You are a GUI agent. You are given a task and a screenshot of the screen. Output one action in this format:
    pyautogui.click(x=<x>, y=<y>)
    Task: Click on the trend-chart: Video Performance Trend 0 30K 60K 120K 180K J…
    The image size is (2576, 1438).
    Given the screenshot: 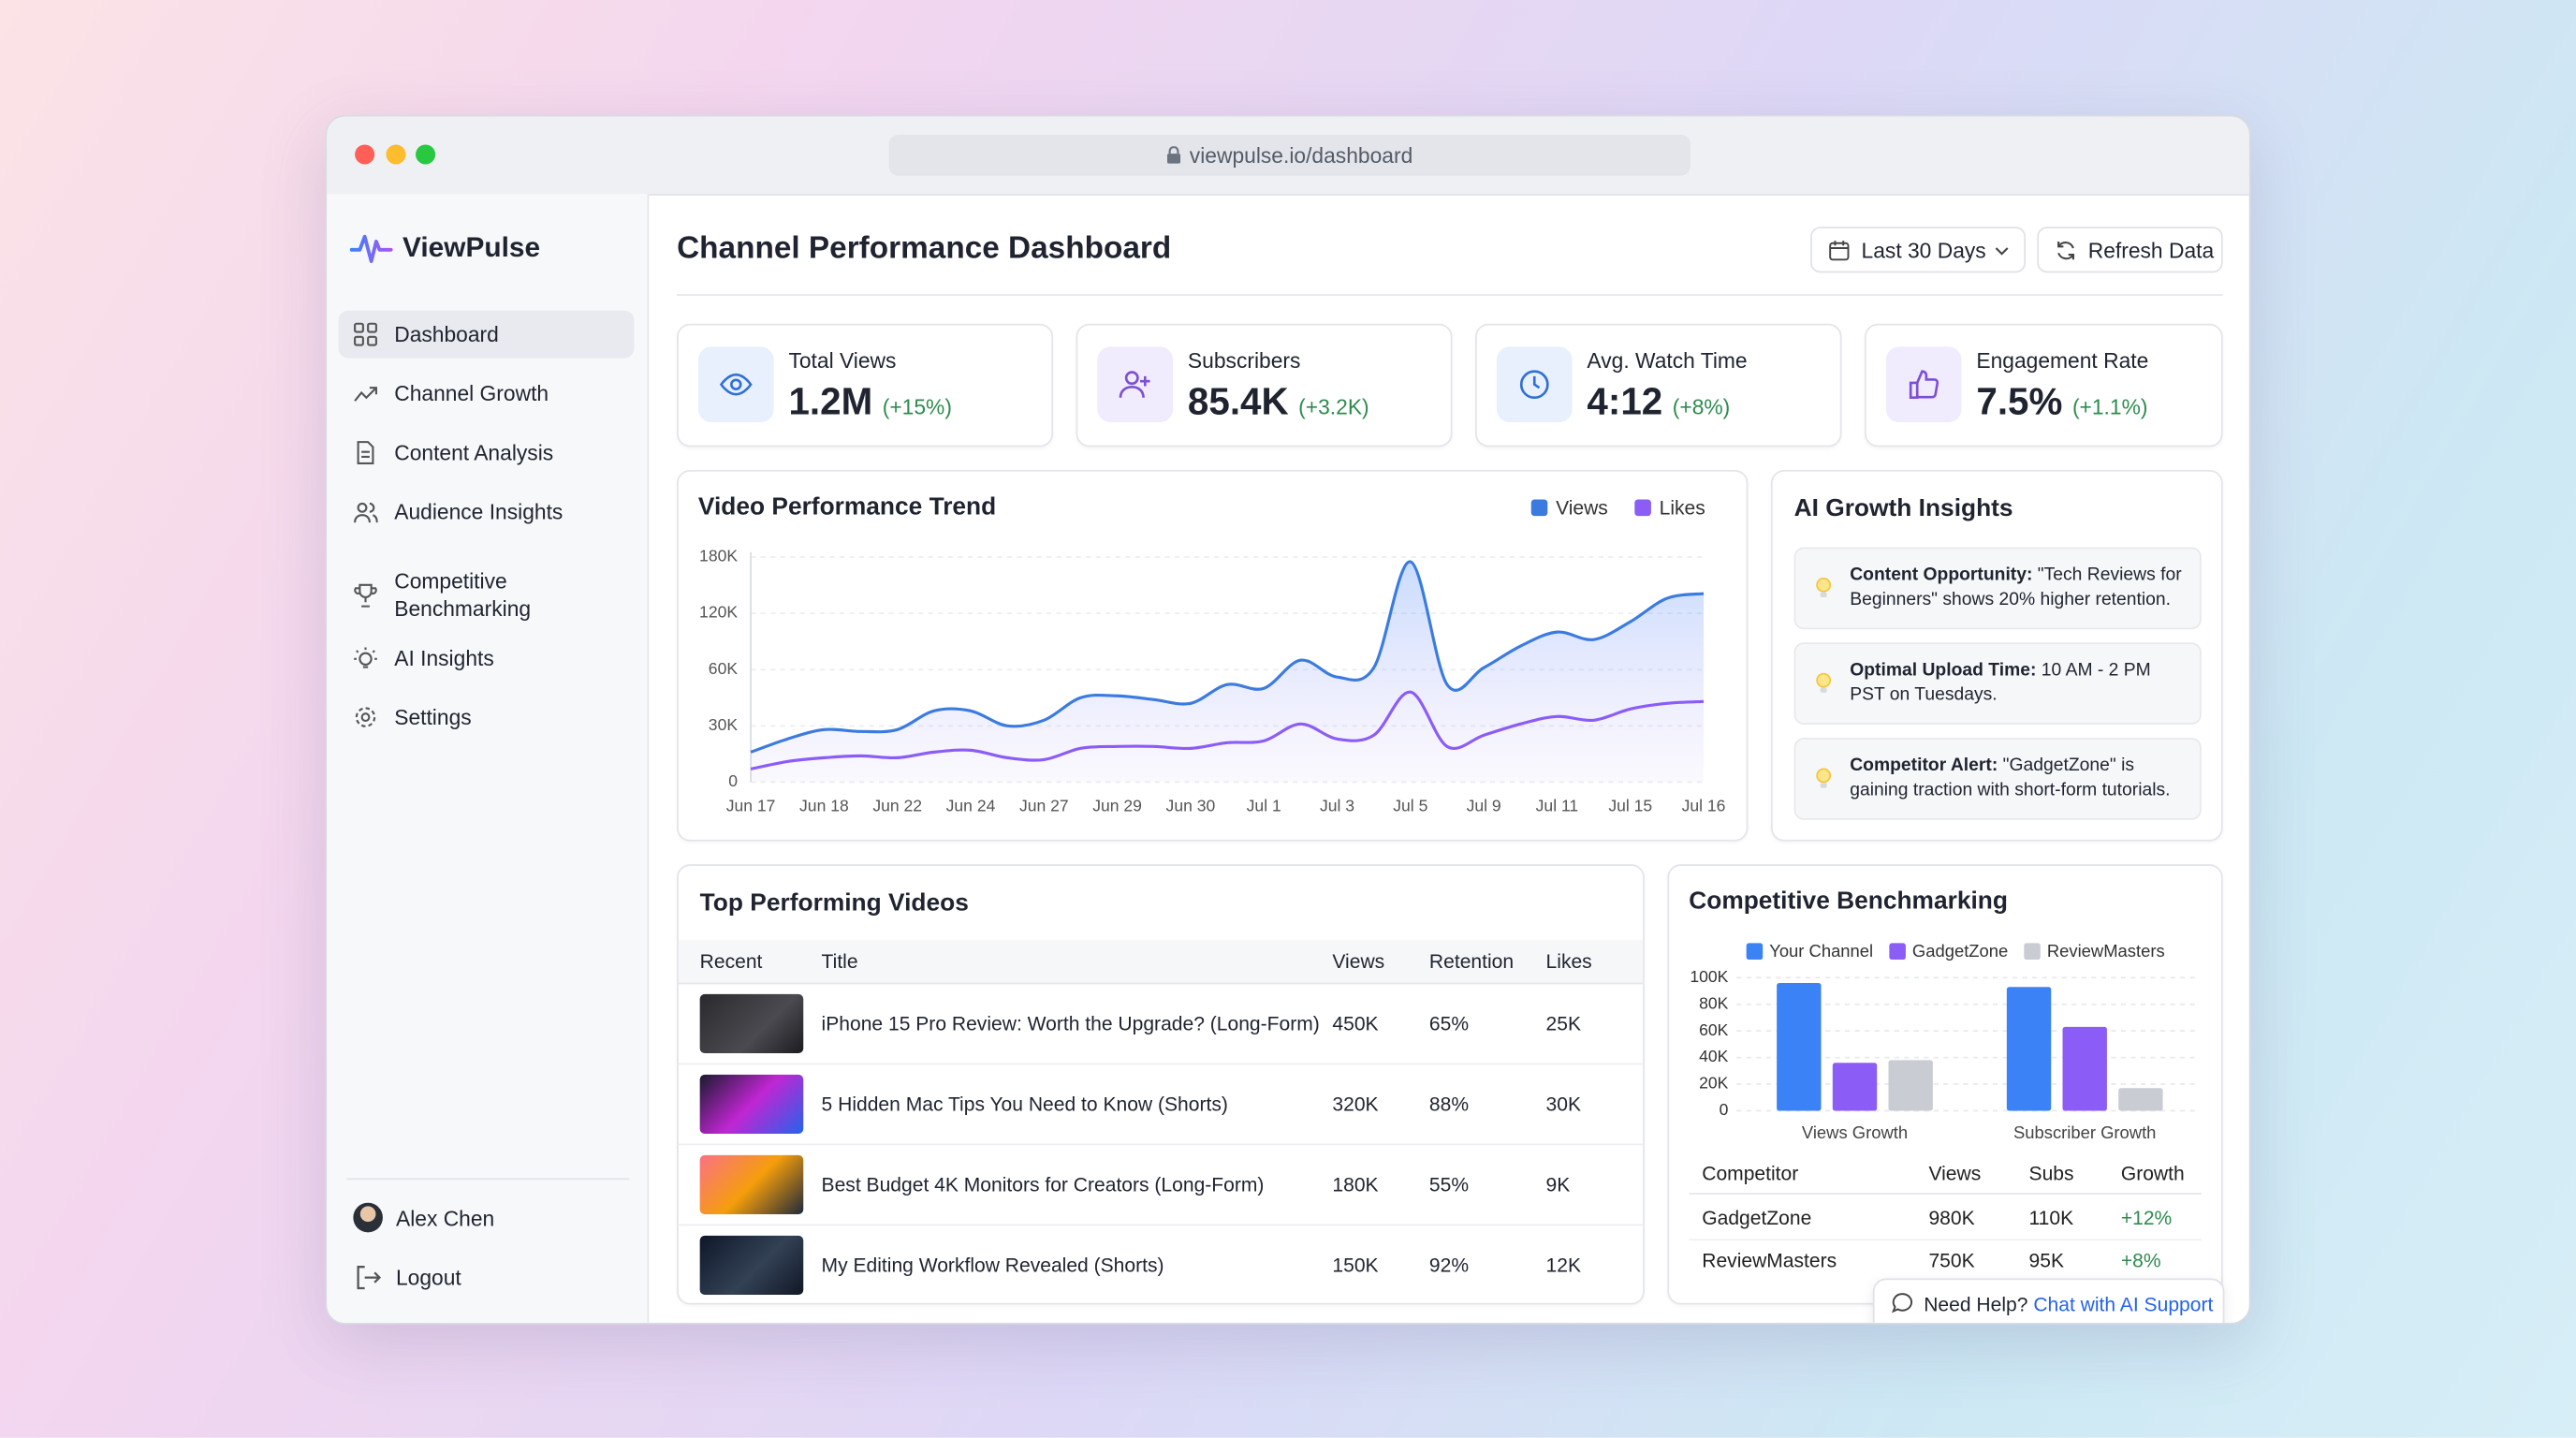 What is the action you would take?
    pyautogui.click(x=1212, y=653)
    